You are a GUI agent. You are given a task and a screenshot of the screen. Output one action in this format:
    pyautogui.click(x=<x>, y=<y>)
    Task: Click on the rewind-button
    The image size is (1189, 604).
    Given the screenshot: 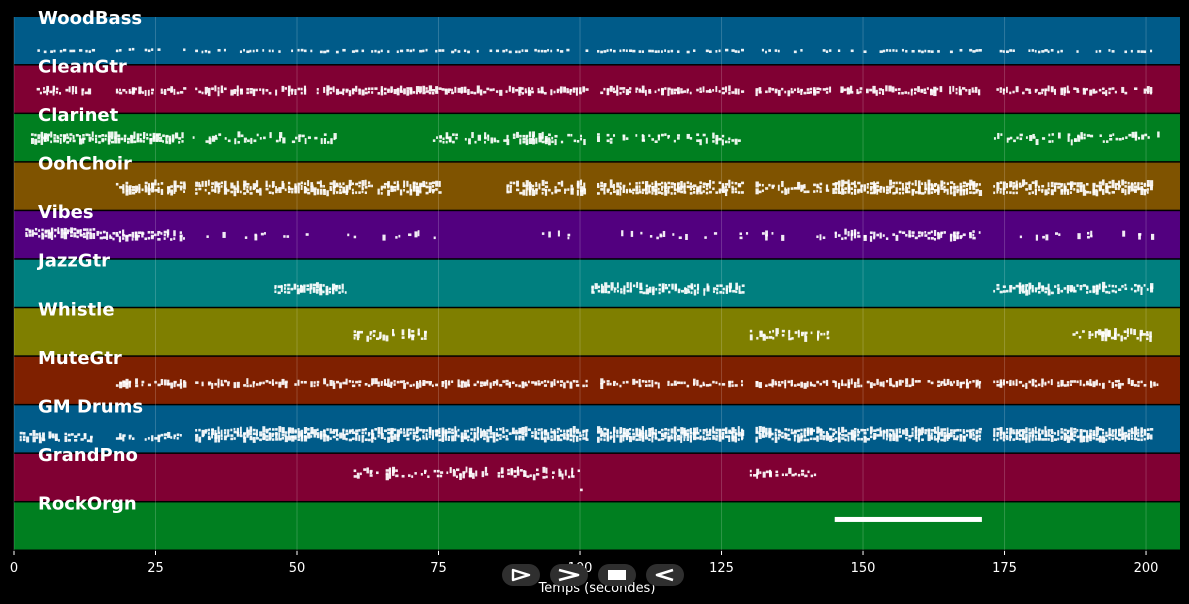 What is the action you would take?
    pyautogui.click(x=665, y=575)
    